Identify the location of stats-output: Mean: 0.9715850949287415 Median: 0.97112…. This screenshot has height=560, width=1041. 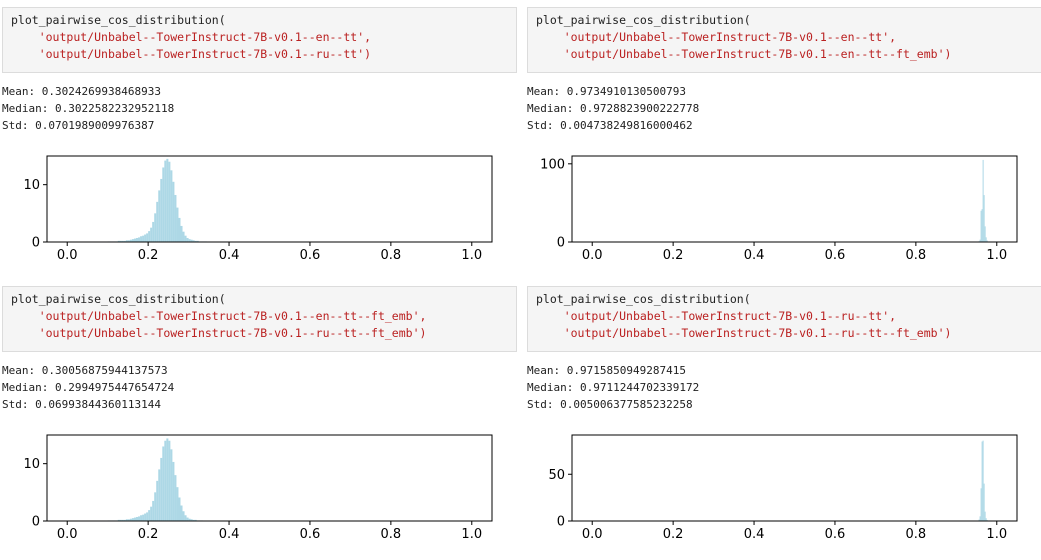
(613, 387).